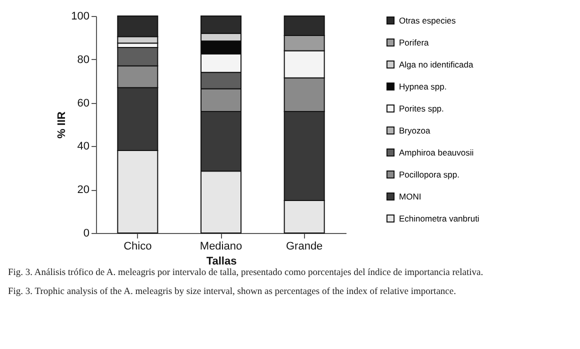 The height and width of the screenshot is (349, 580). Describe the element at coordinates (421, 109) in the screenshot. I see `legend-label: Porites spp.` at that location.